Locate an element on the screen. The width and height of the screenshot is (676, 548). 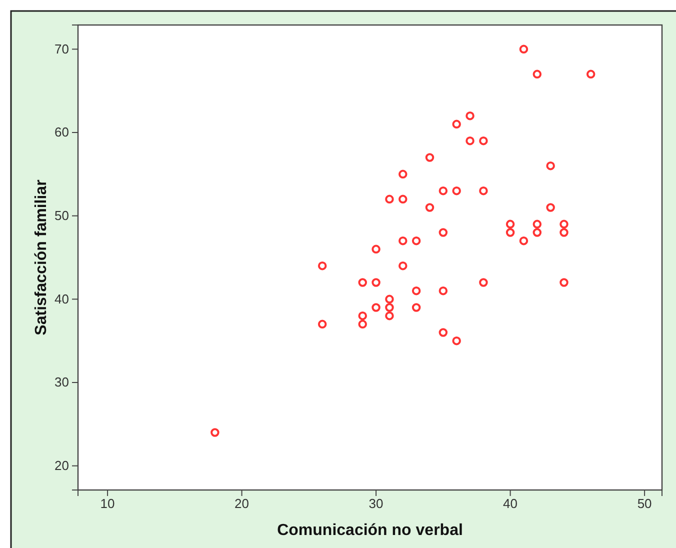
x-tick-label: 30 is located at coordinates (376, 504).